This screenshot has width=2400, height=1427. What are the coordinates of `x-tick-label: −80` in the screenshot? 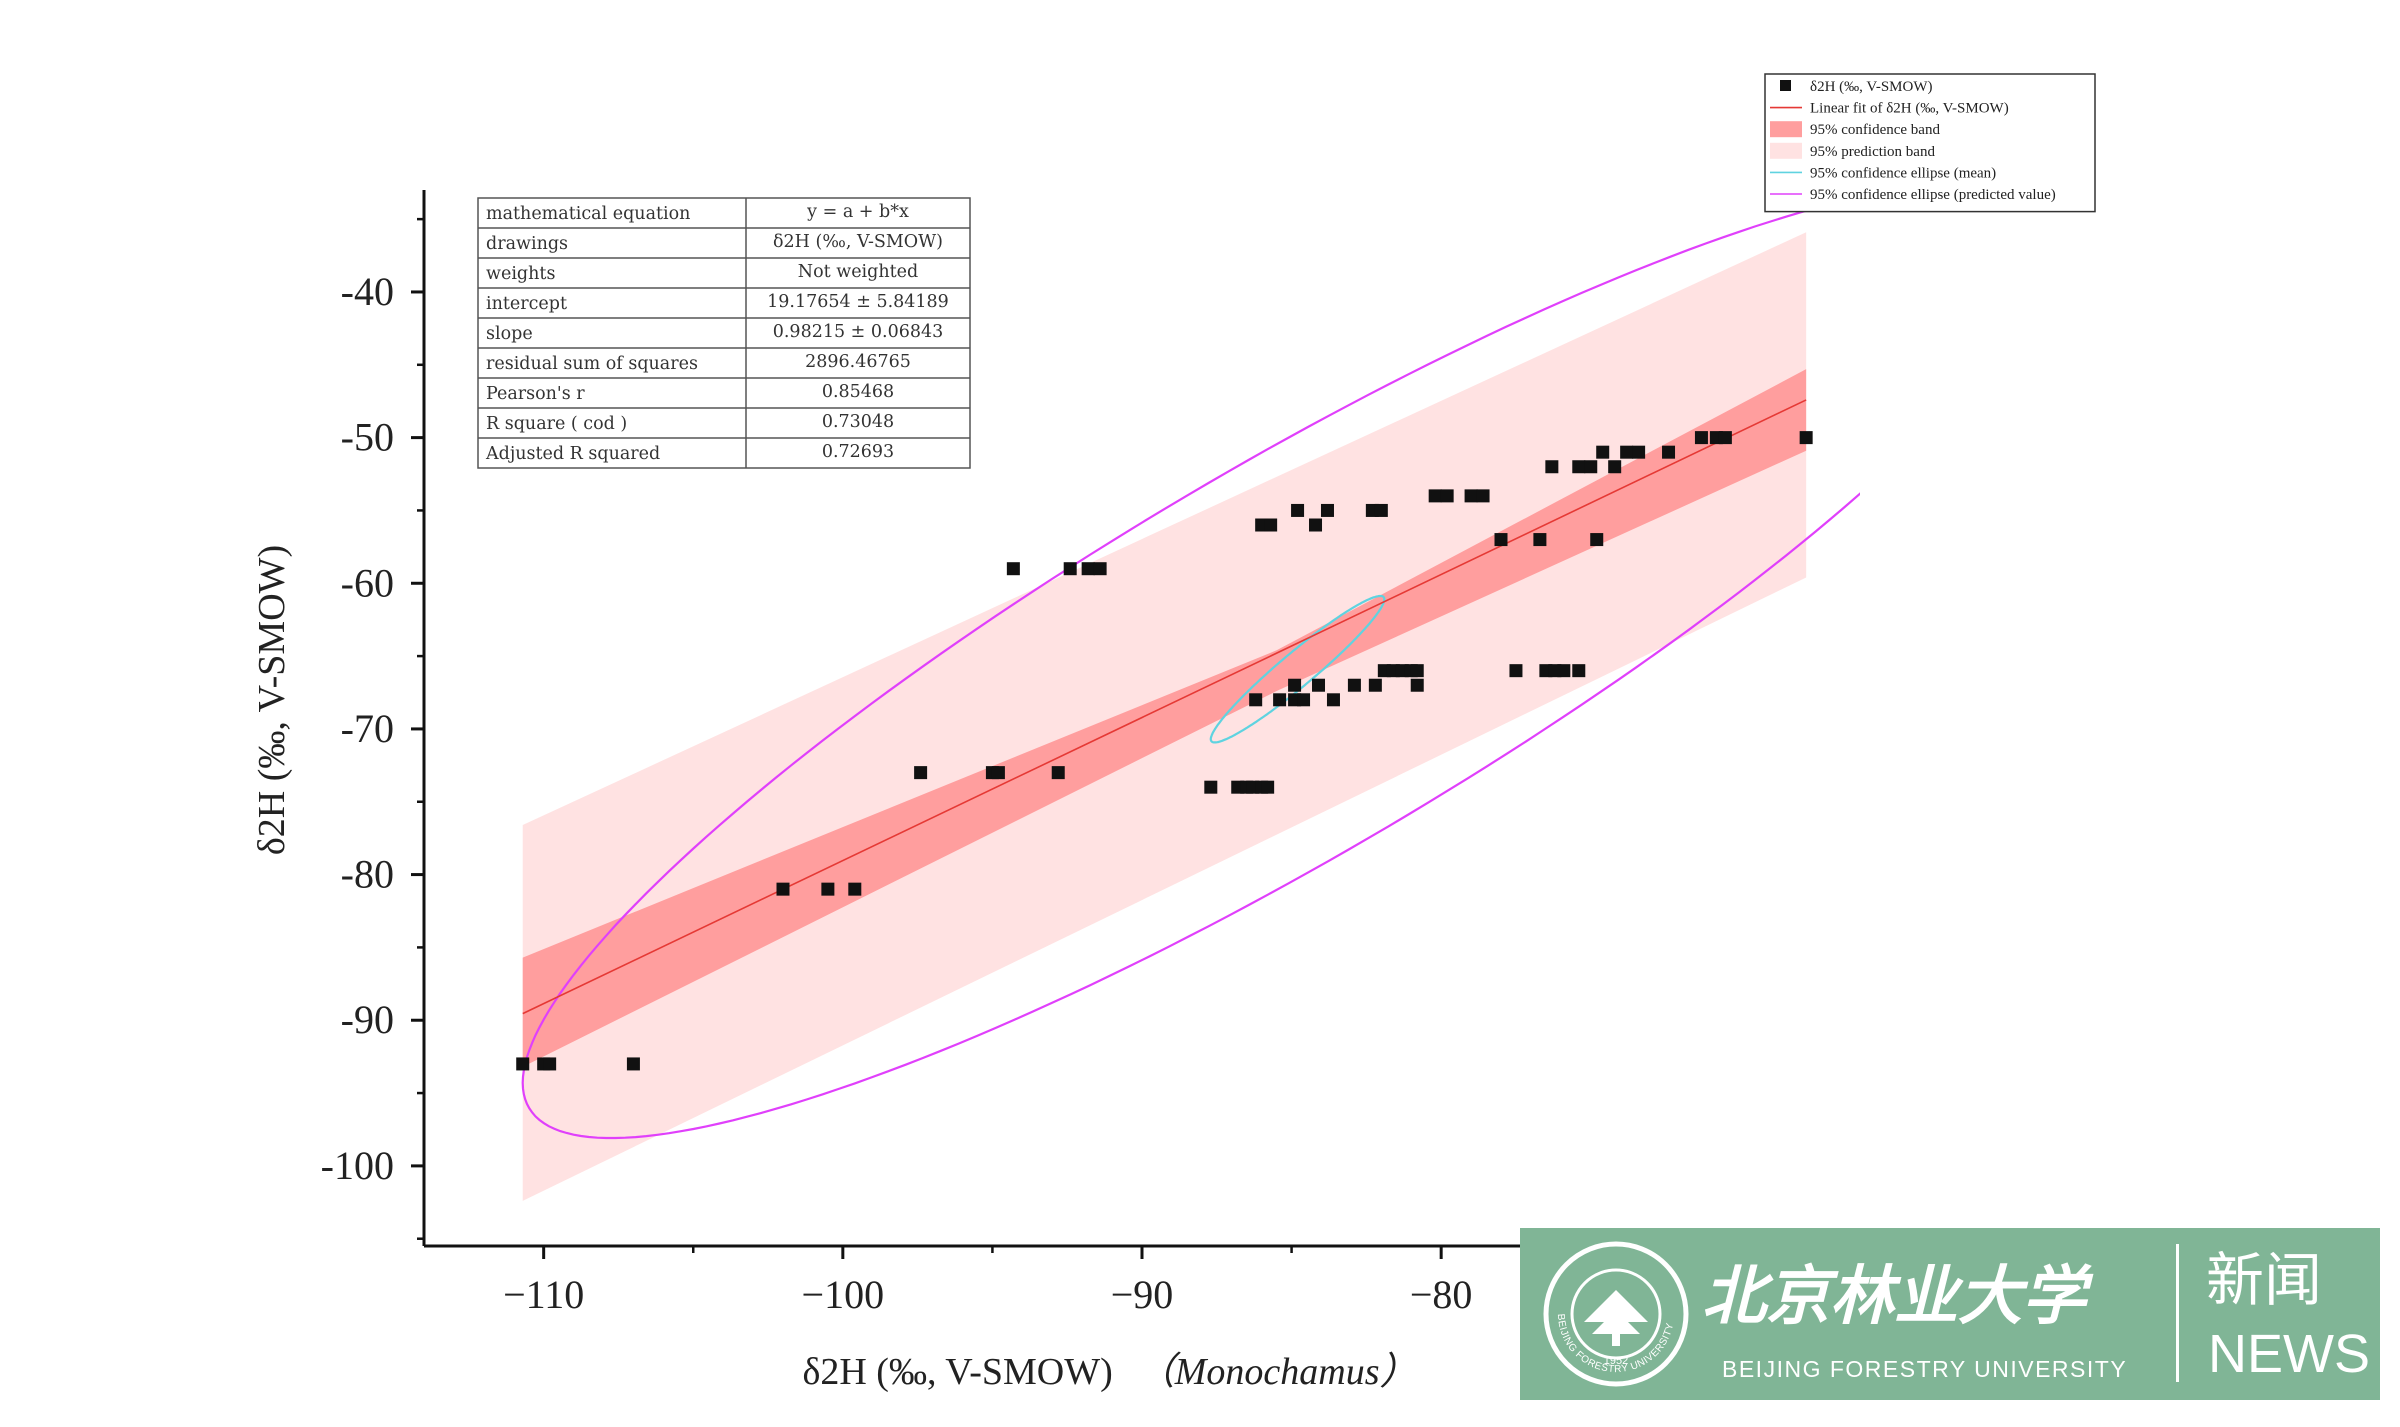 It's located at (1441, 1294).